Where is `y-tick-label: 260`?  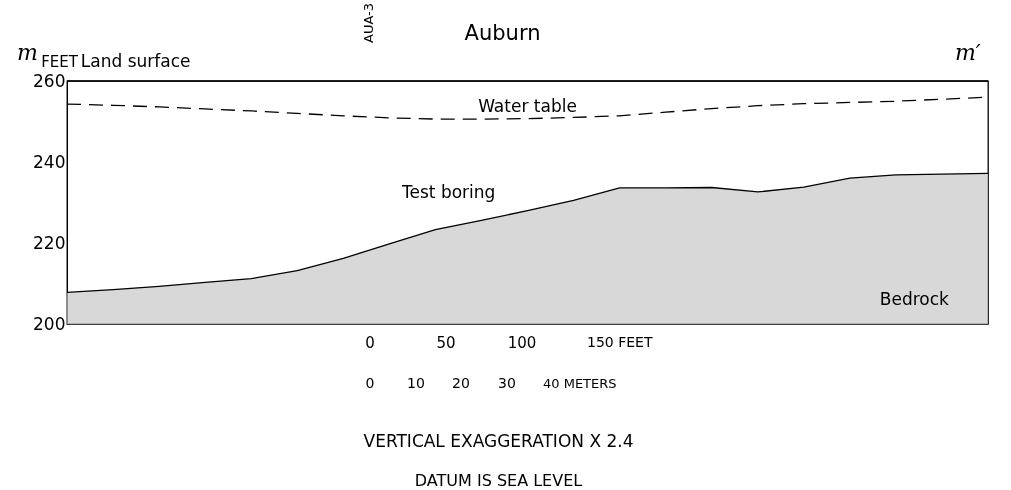 y-tick-label: 260 is located at coordinates (49, 80).